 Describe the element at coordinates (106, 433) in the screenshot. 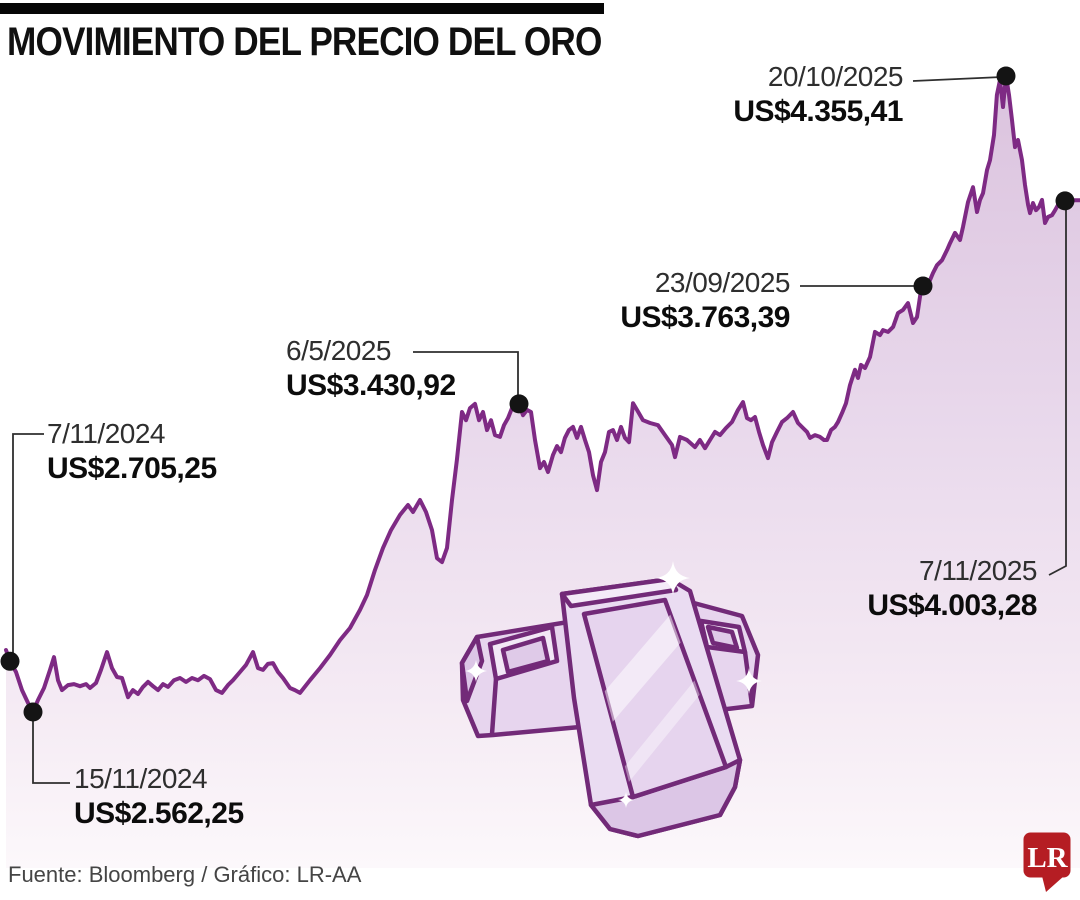

I see `annotation-date: 7/11/2024` at that location.